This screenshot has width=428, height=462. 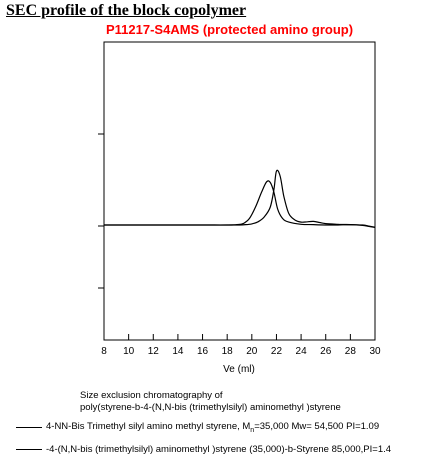 What do you see at coordinates (375, 351) in the screenshot?
I see `x-tick-label: 30` at bounding box center [375, 351].